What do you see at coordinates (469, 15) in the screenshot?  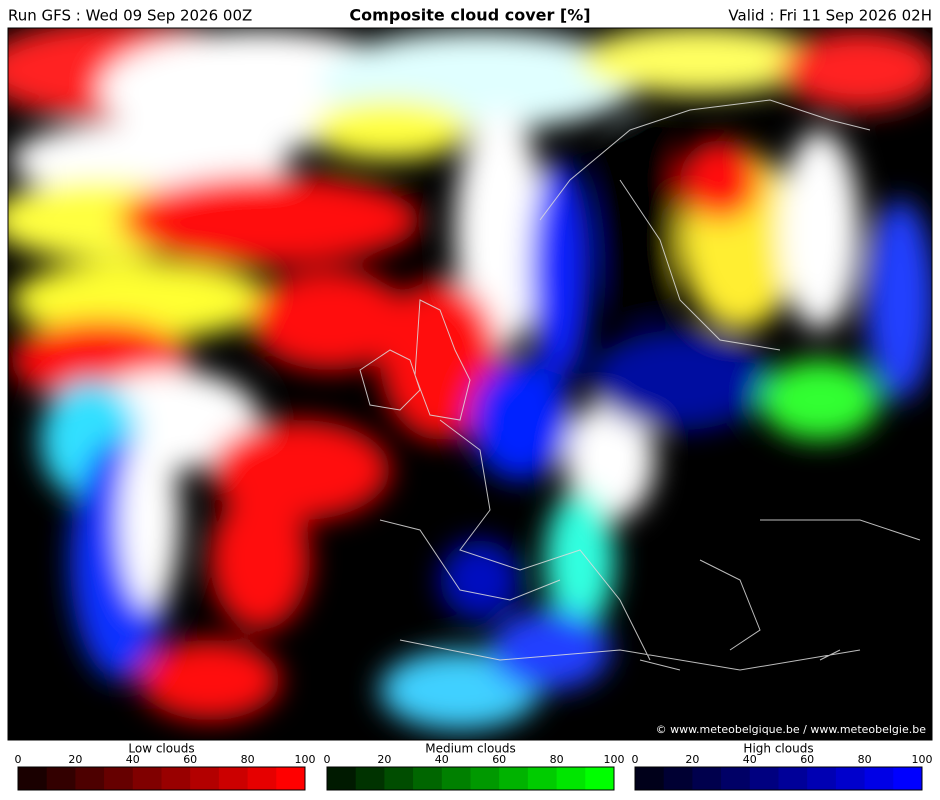 I see `map-title: Composite cloud cover [%]` at bounding box center [469, 15].